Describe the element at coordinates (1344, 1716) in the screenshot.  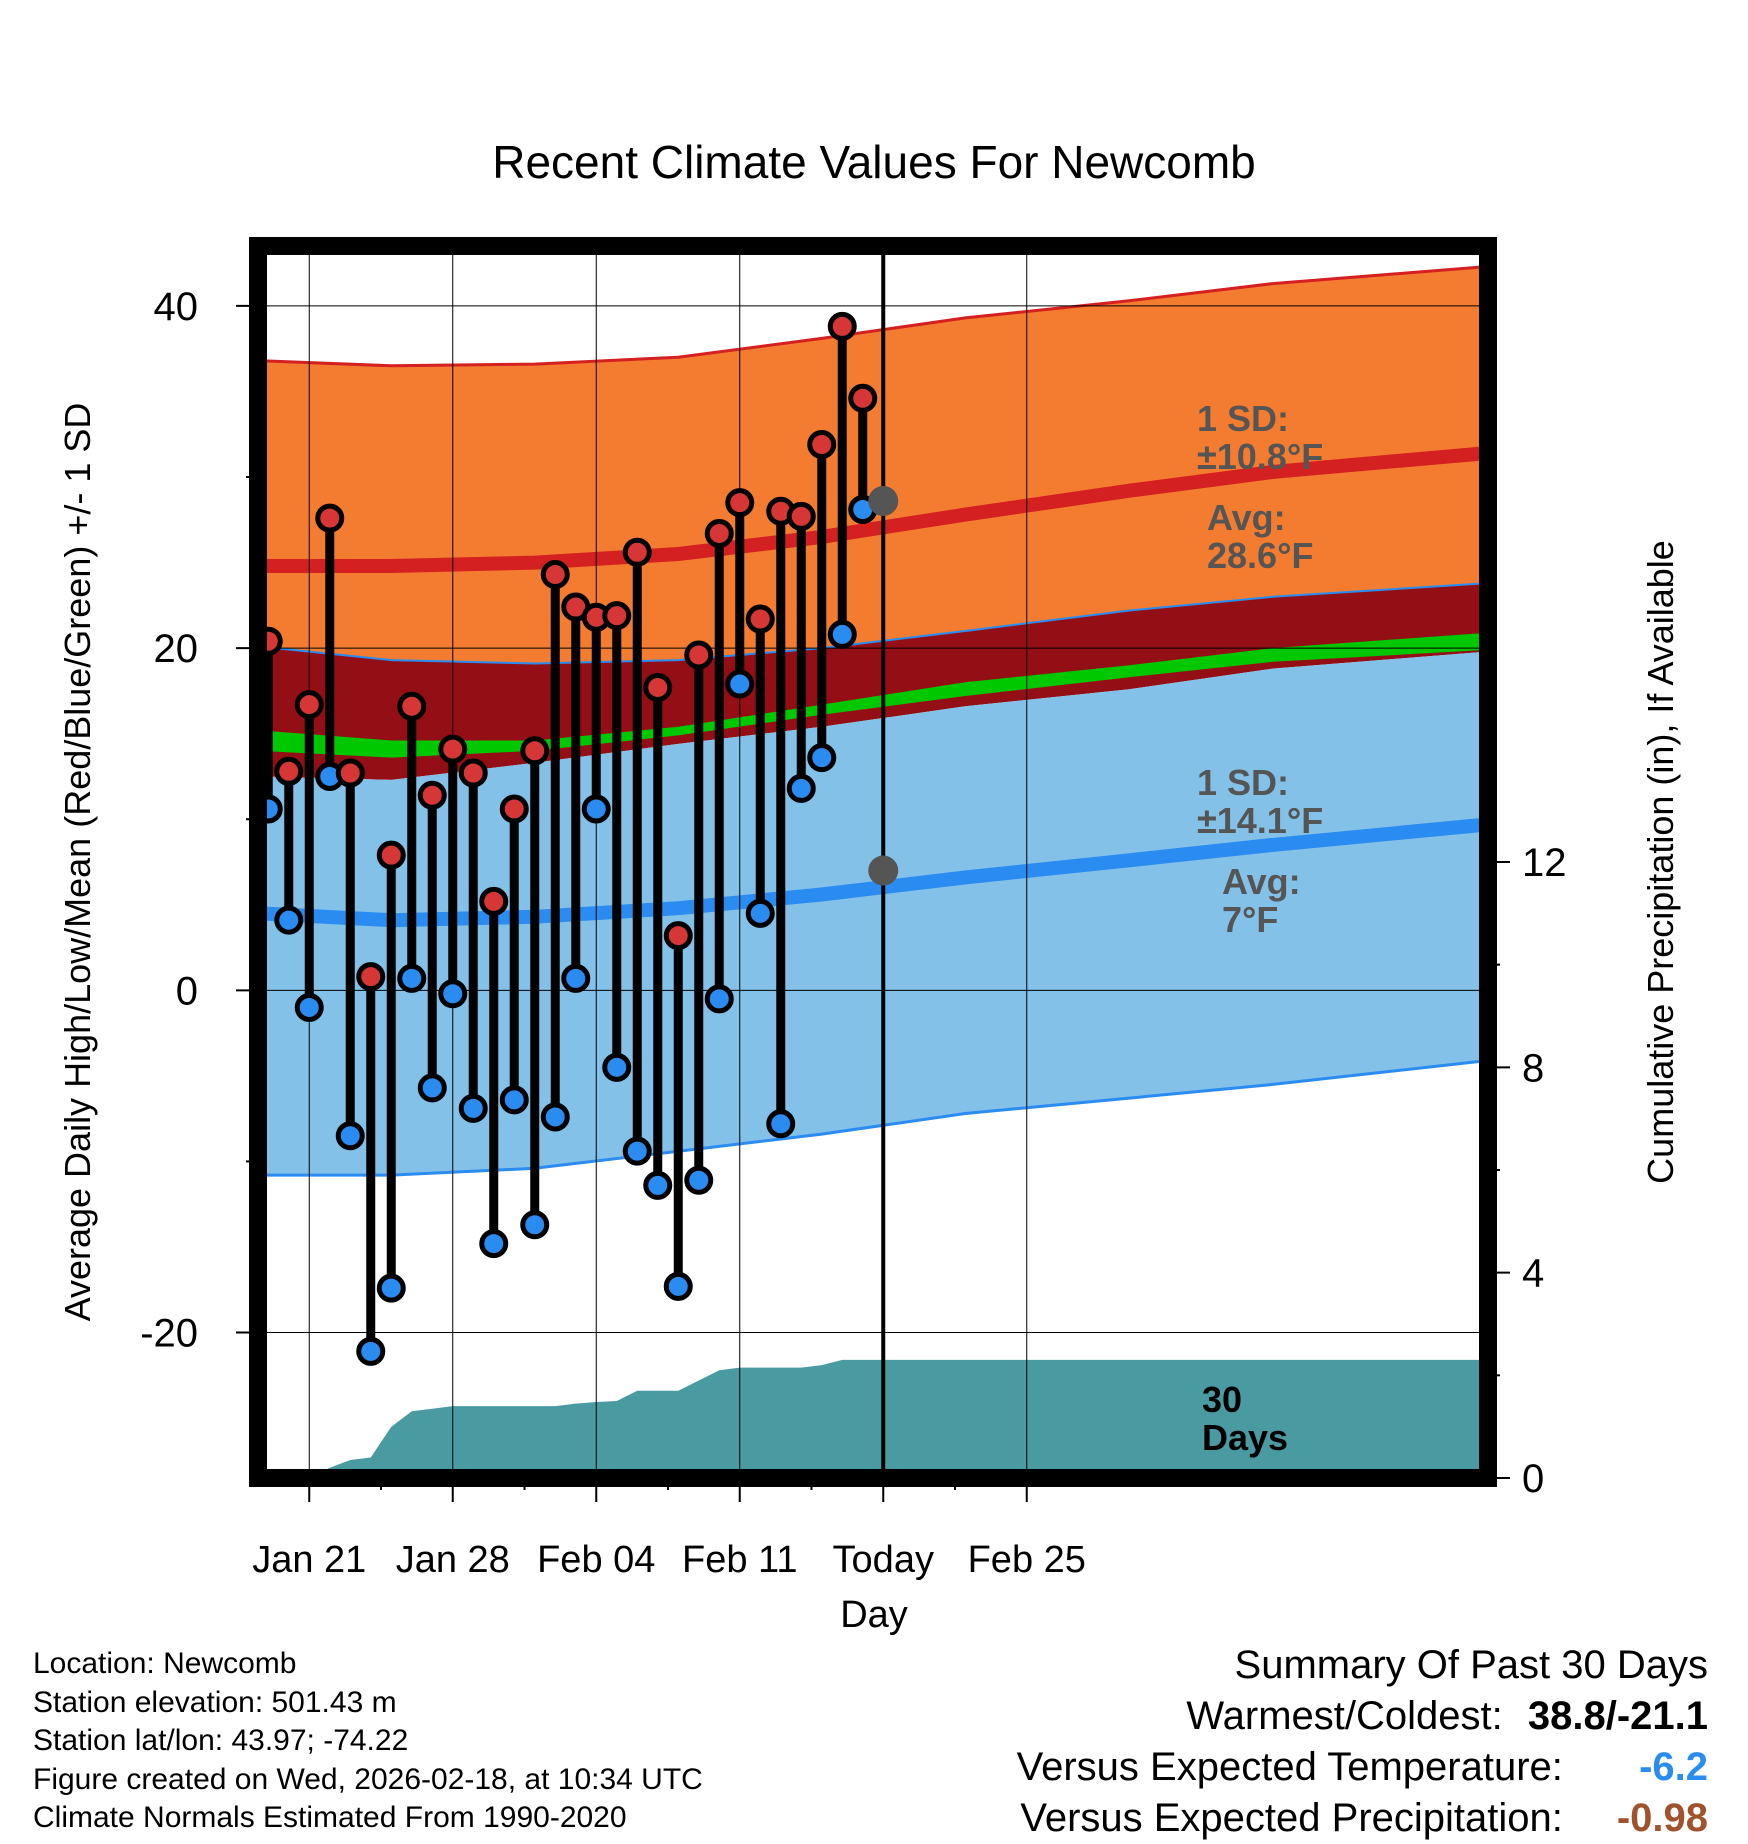
I see `warmest-coldest-label: Warmest/Coldest:` at that location.